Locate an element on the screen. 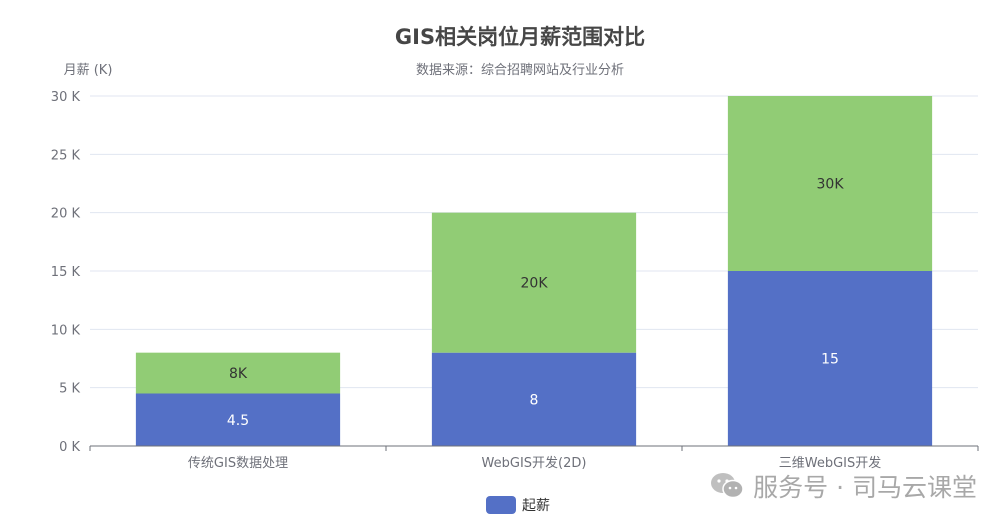  data-label: 4.5 is located at coordinates (238, 421).